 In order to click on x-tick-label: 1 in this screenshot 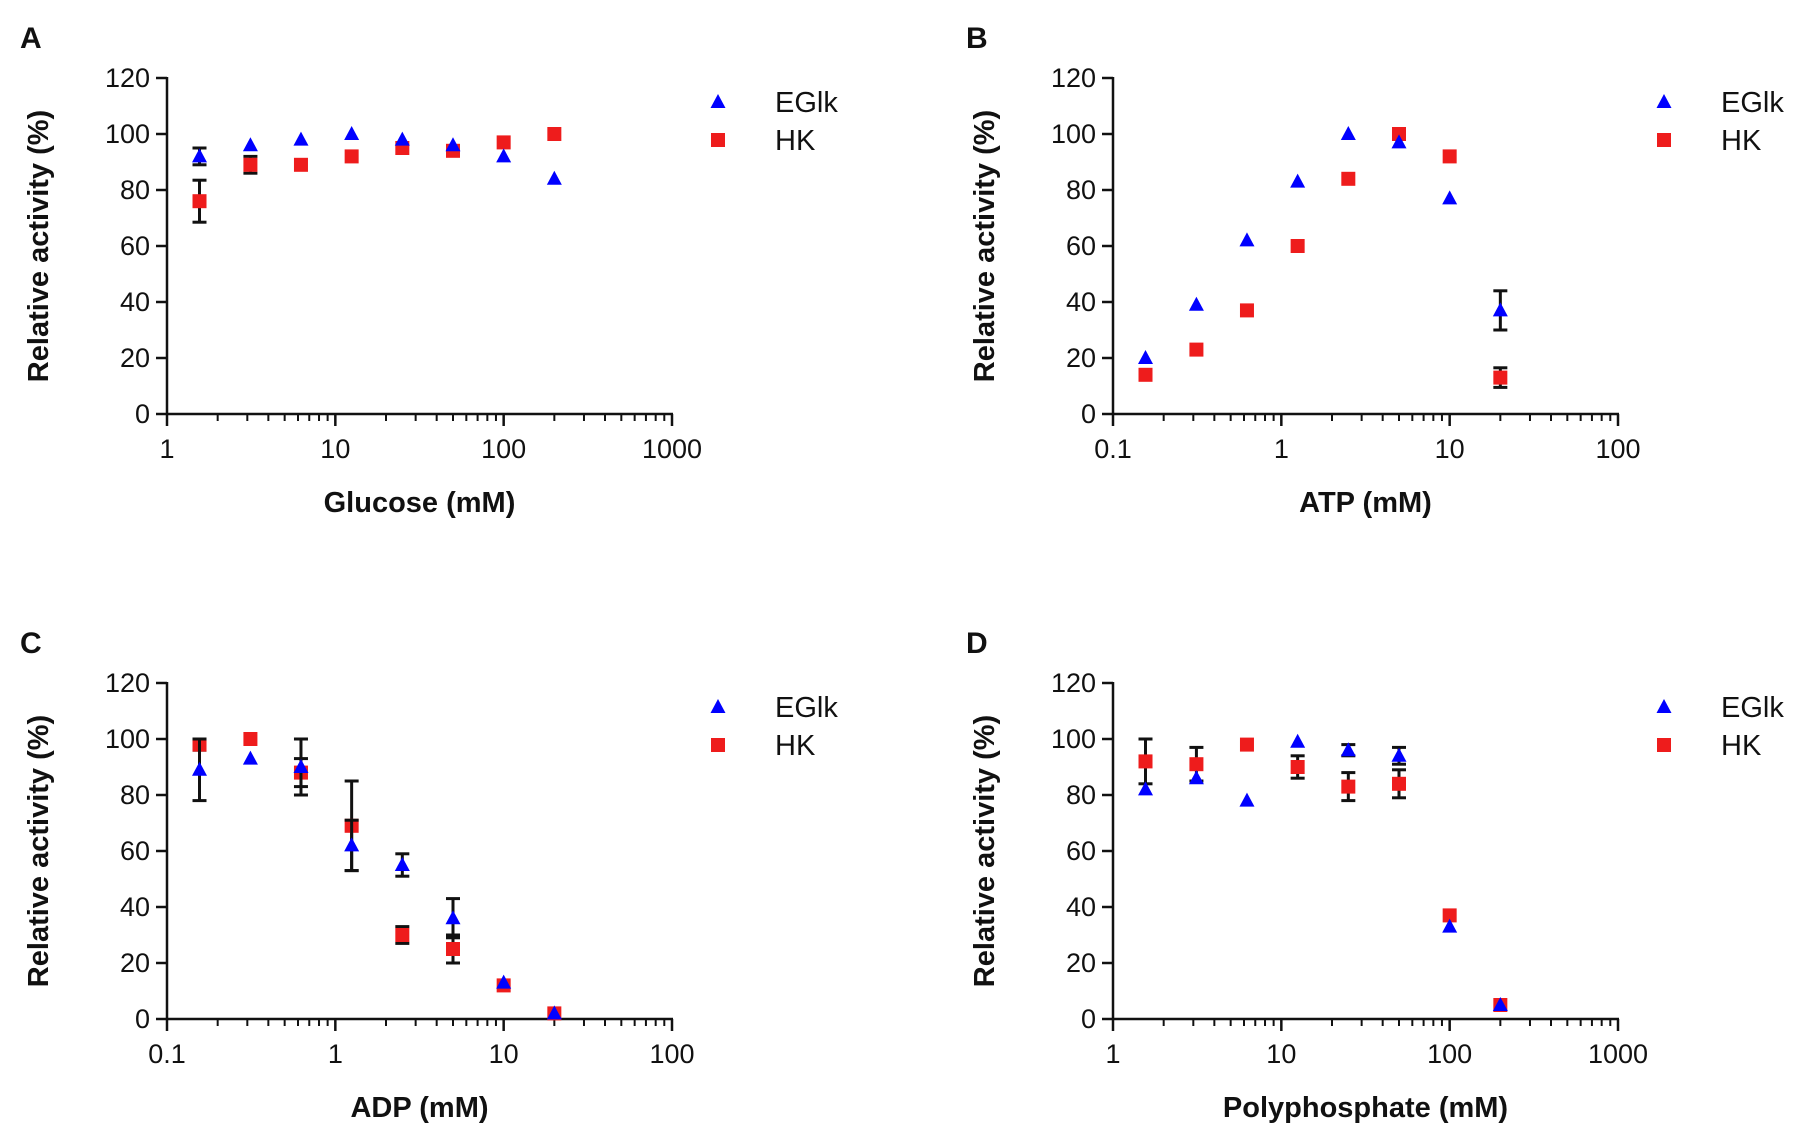, I will do `click(1281, 449)`.